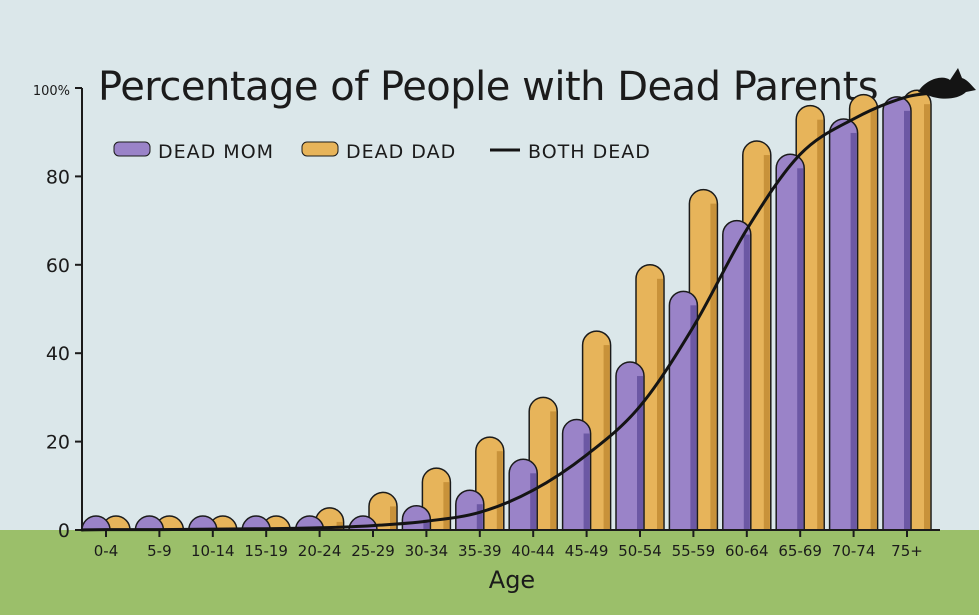 This screenshot has width=979, height=615. Describe the element at coordinates (132, 149) in the screenshot. I see `legend-swatch-dead-mom` at that location.